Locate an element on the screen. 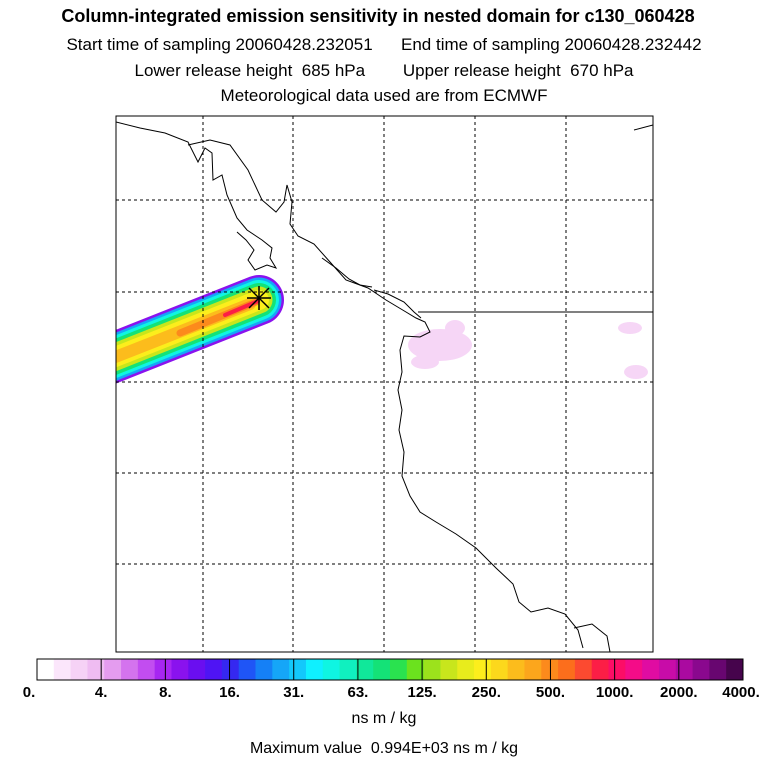 This screenshot has height=768, width=768. end-time-label: End time of sampling 20060428.232442 is located at coordinates (551, 44).